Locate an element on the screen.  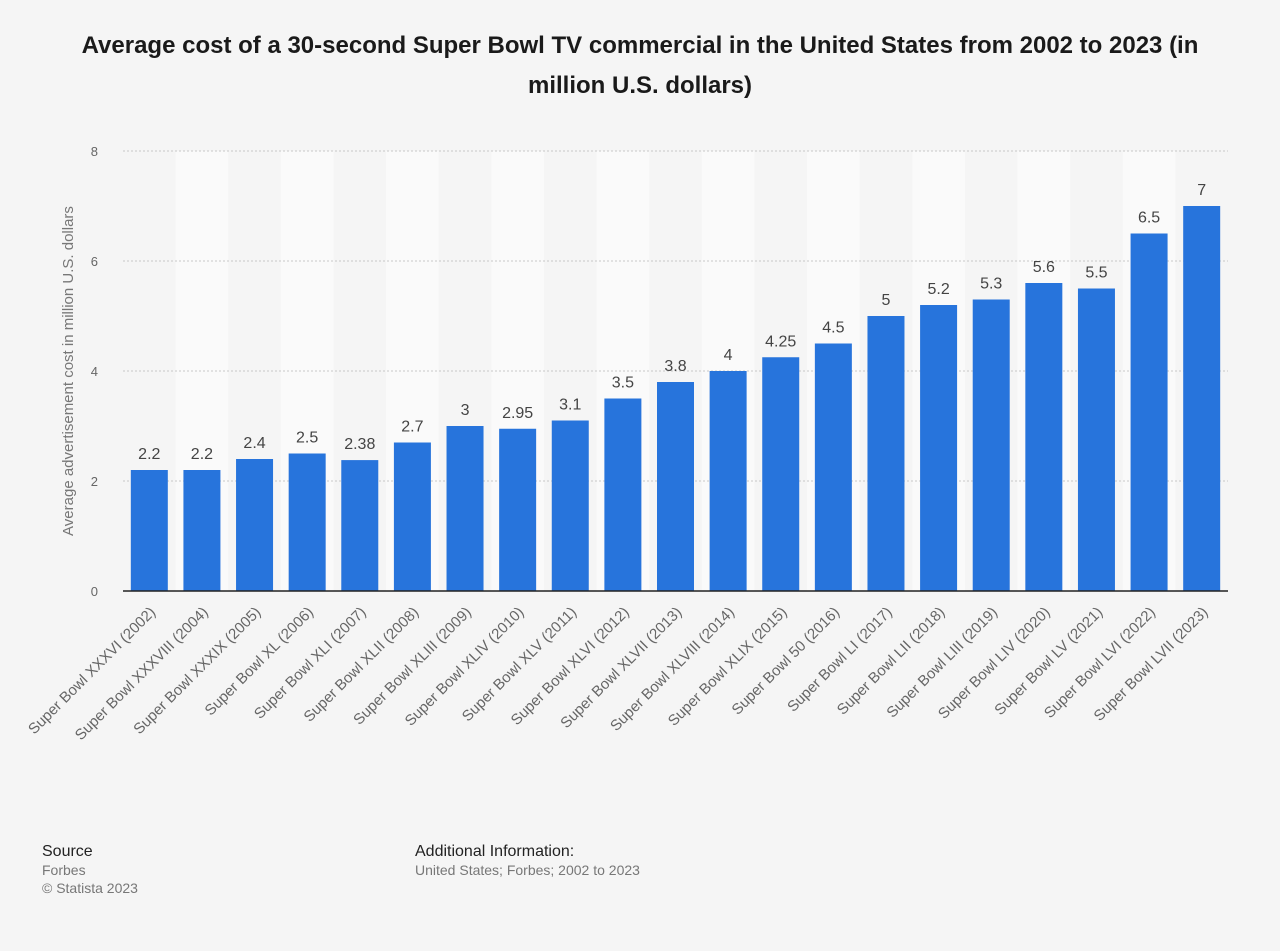
y-tick-label: 2 is located at coordinates (94, 481).